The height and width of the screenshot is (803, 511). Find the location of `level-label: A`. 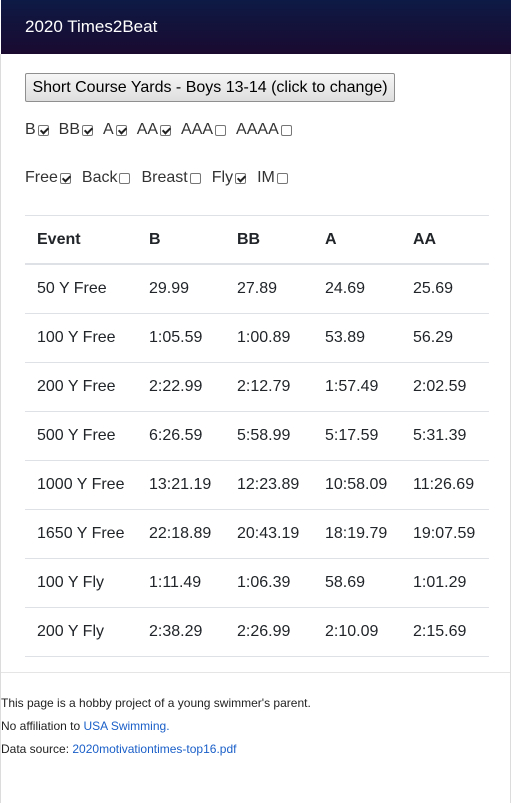

level-label: A is located at coordinates (108, 129).